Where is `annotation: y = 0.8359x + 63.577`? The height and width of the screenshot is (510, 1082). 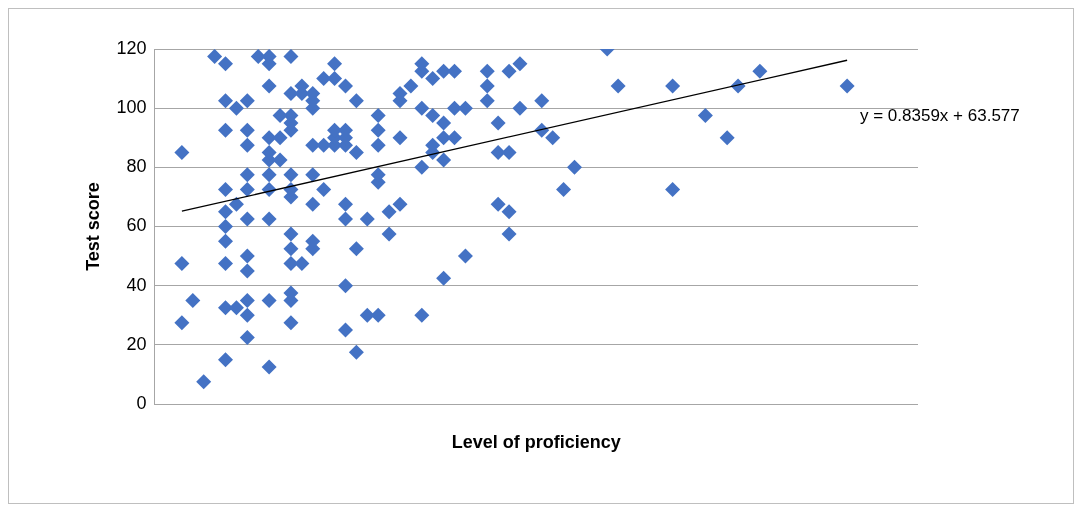 annotation: y = 0.8359x + 63.577 is located at coordinates (940, 116).